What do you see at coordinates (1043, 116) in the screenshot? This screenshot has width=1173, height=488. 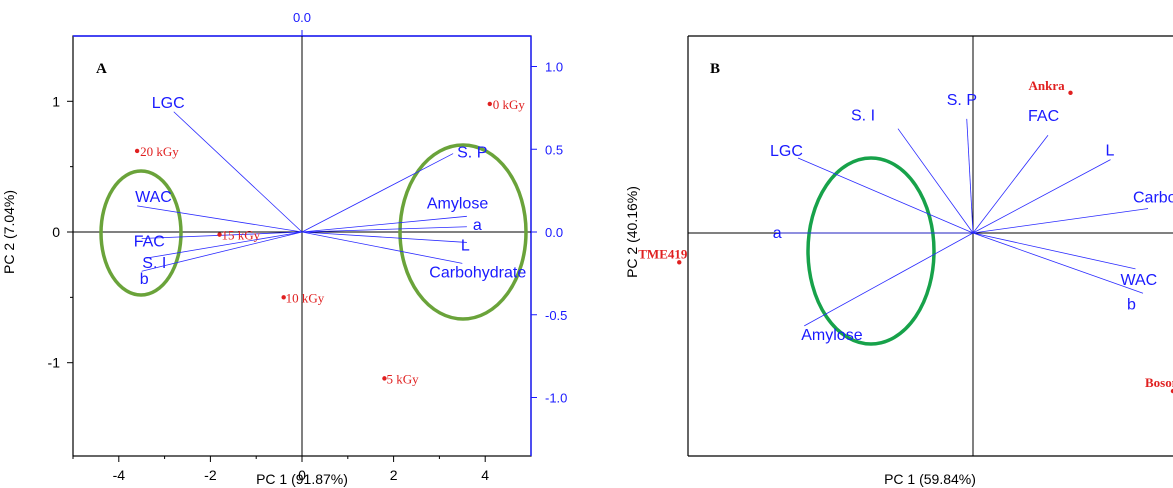 I see `panel-b-loading-label-fac: FAC` at bounding box center [1043, 116].